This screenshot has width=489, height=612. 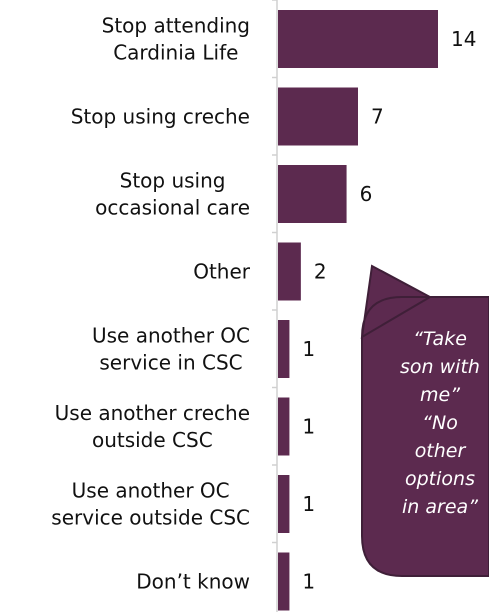 What do you see at coordinates (193, 582) in the screenshot?
I see `category-label: Don’t know` at bounding box center [193, 582].